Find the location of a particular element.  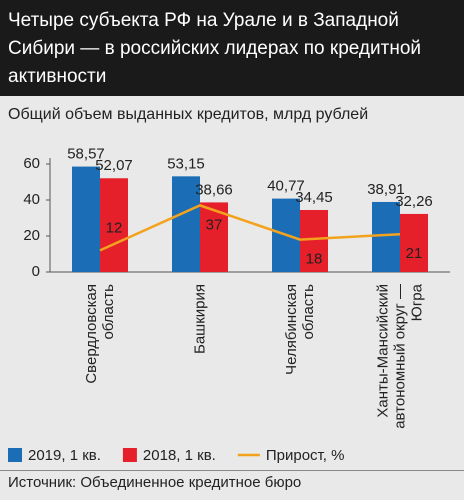

x-tick-label: Челябинская область is located at coordinates (300, 329).